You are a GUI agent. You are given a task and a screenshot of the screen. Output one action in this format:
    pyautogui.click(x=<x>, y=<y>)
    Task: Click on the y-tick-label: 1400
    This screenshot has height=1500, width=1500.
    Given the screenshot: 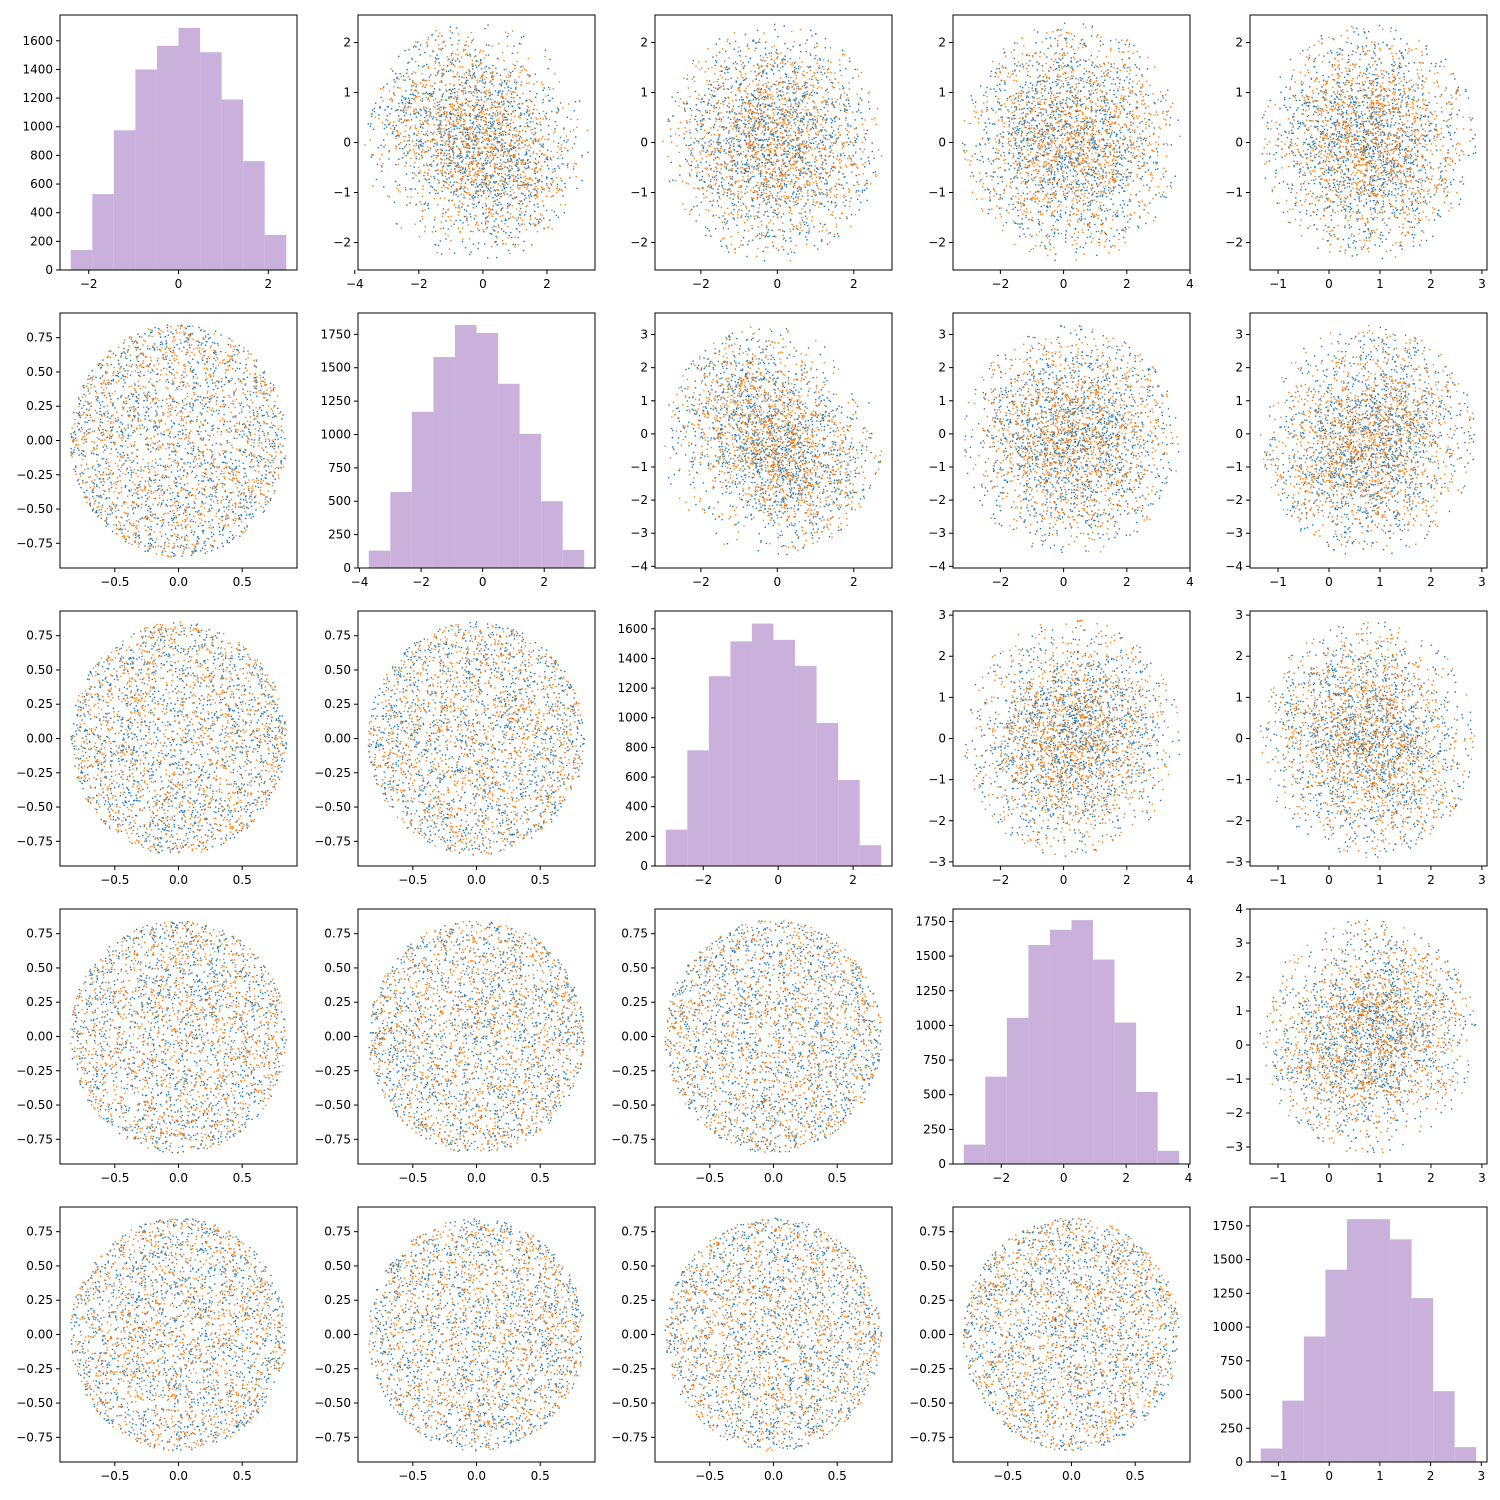 What is the action you would take?
    pyautogui.click(x=37, y=69)
    